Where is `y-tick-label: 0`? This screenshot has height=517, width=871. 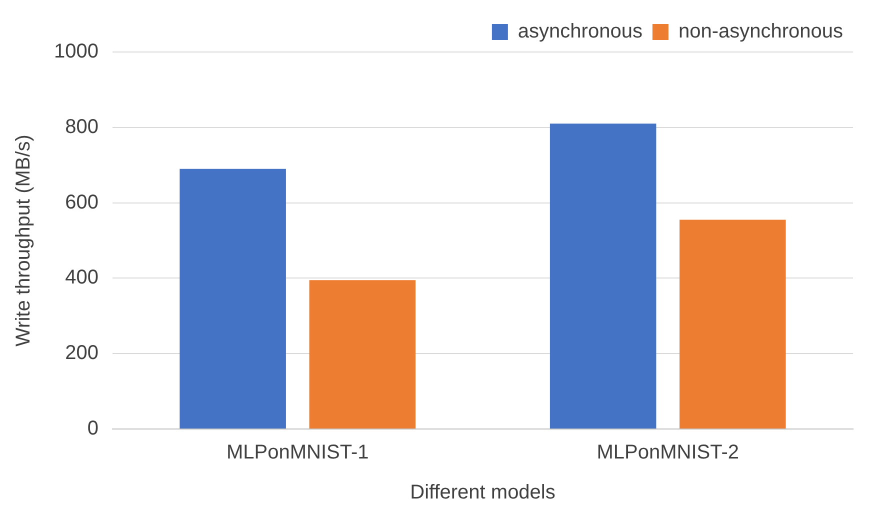 y-tick-label: 0 is located at coordinates (92, 429).